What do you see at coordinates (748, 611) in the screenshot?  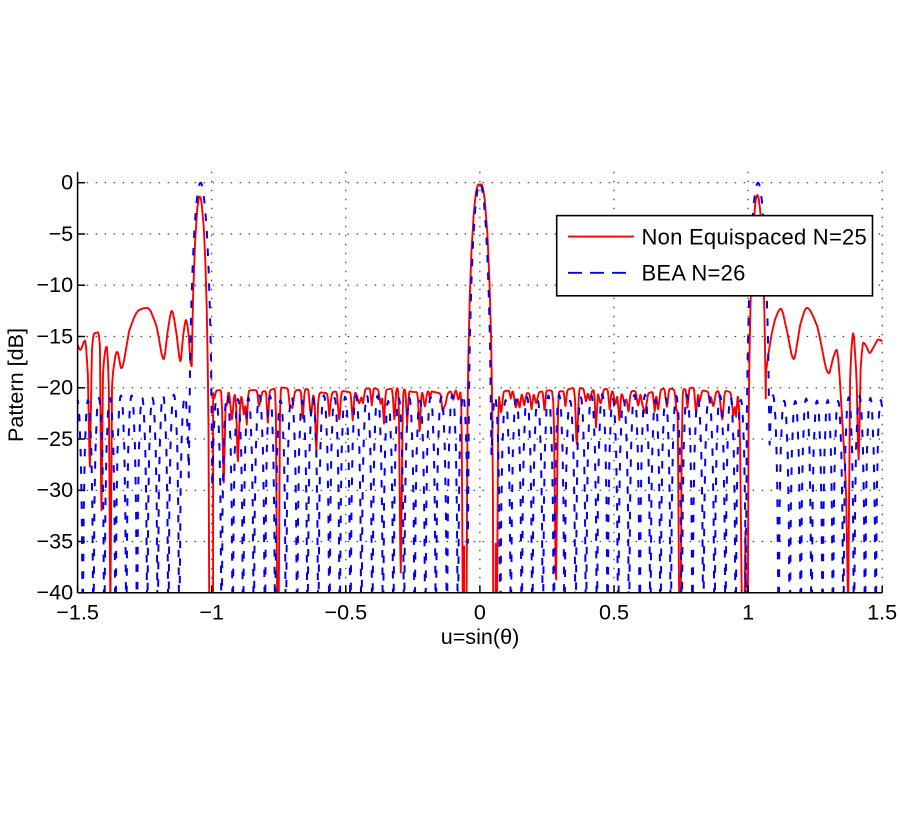 I see `svg-text: 1` at bounding box center [748, 611].